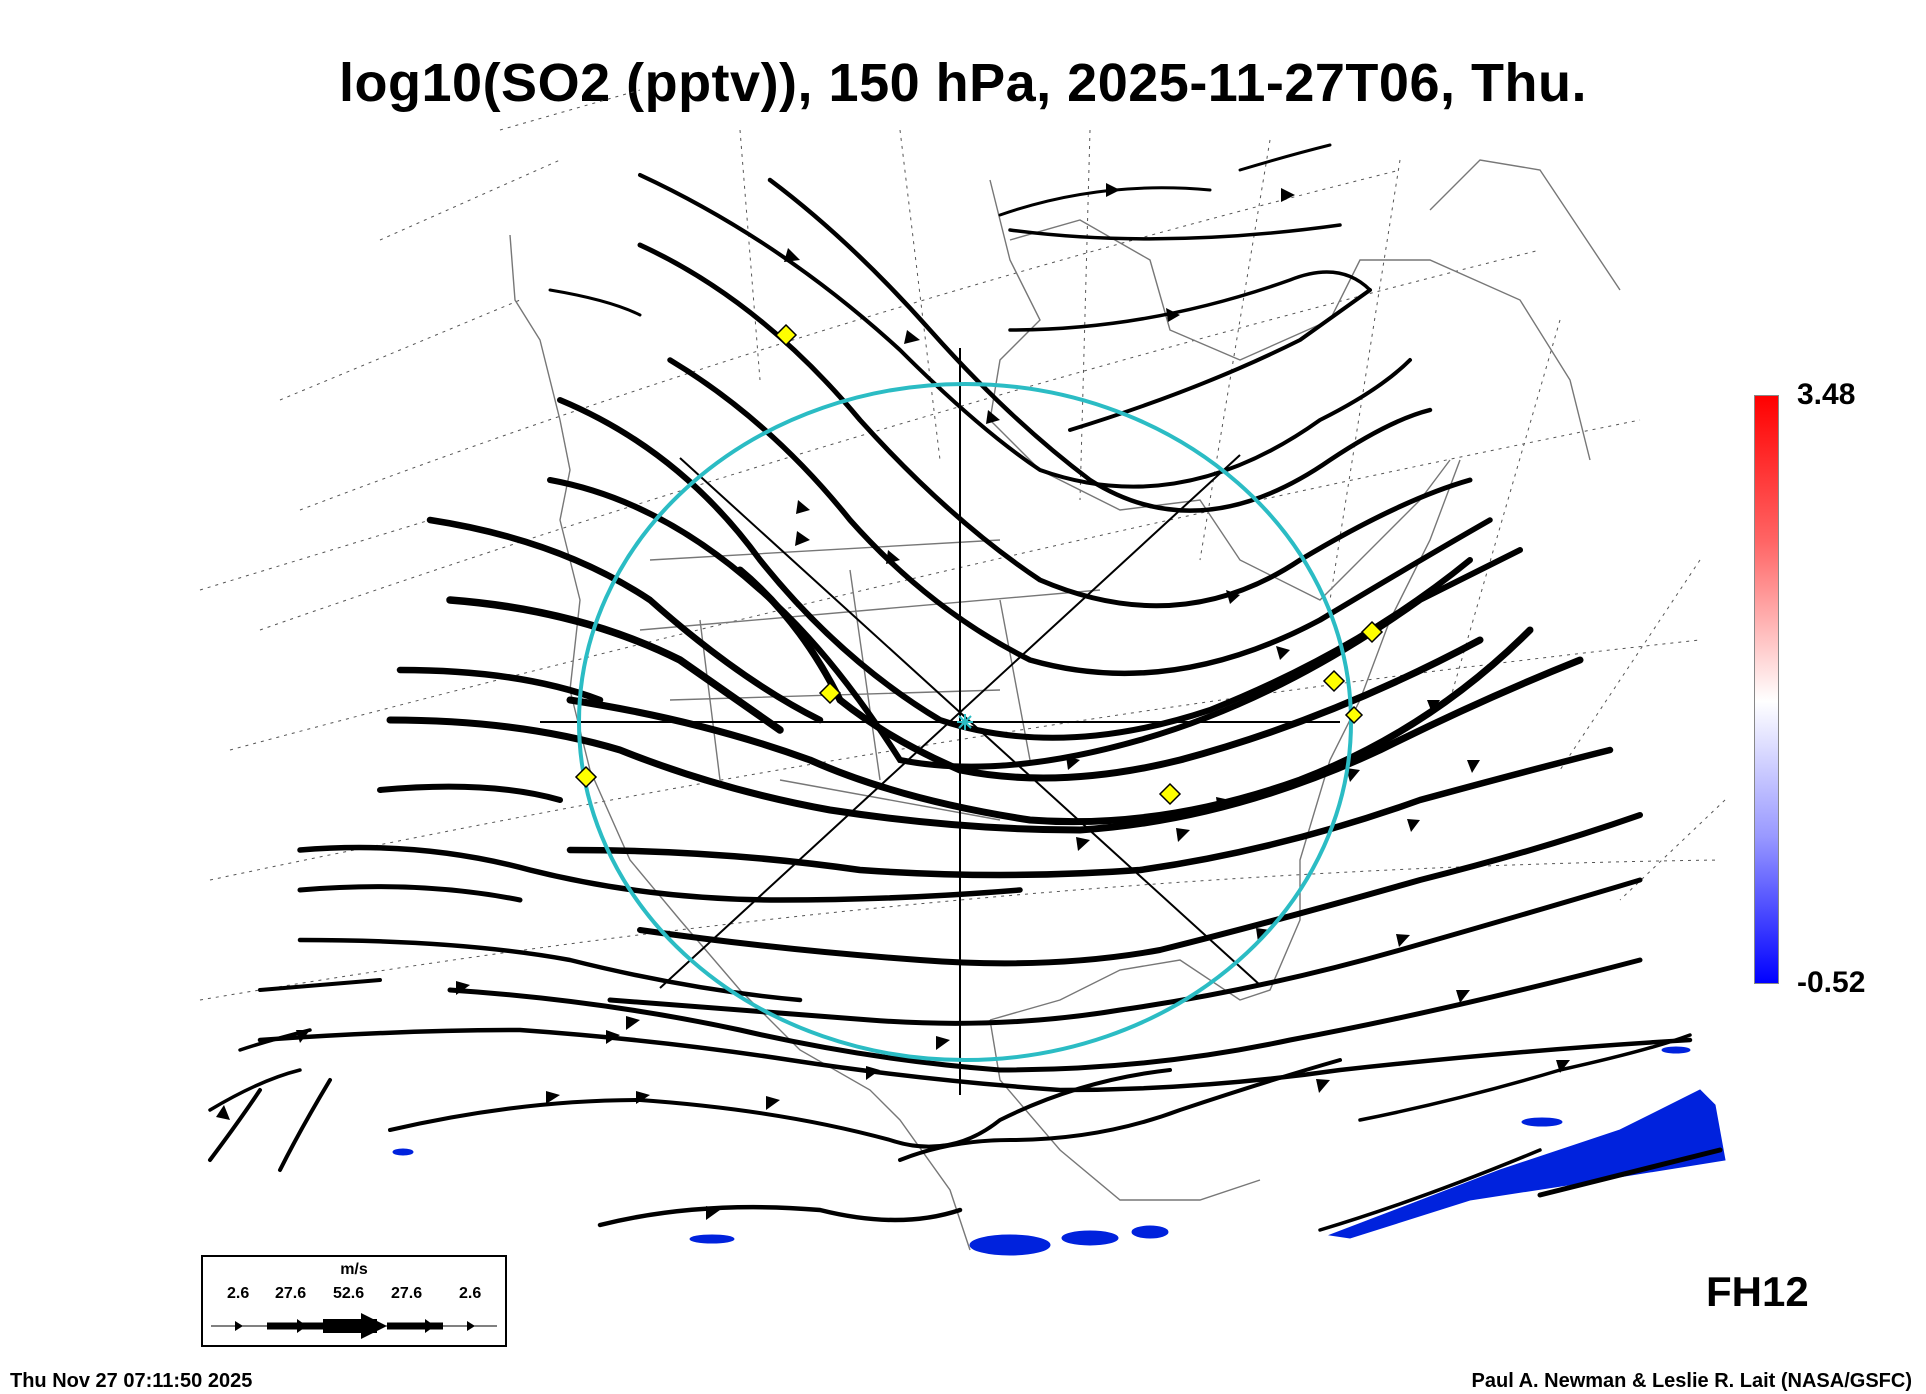  What do you see at coordinates (1826, 394) in the screenshot?
I see `colorbar-max-label: 3.48` at bounding box center [1826, 394].